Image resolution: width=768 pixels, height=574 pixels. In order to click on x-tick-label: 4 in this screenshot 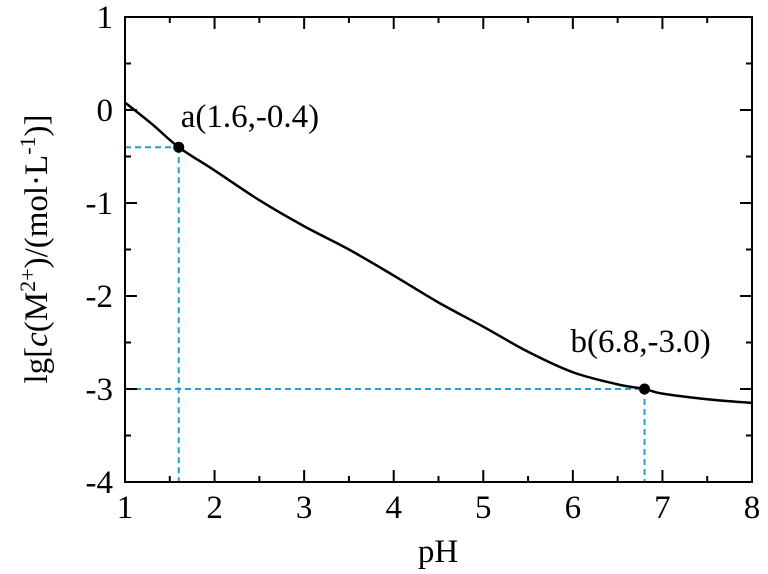, I will do `click(393, 508)`.